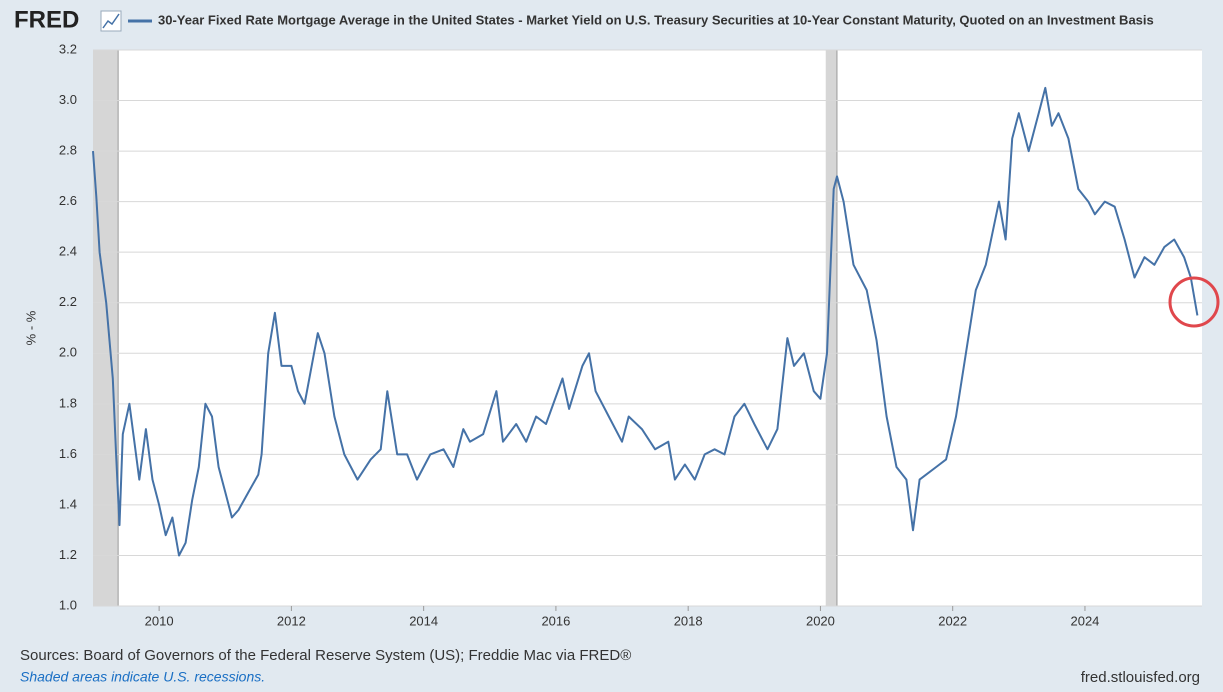  What do you see at coordinates (688, 620) in the screenshot?
I see `x-tick-label: 2018` at bounding box center [688, 620].